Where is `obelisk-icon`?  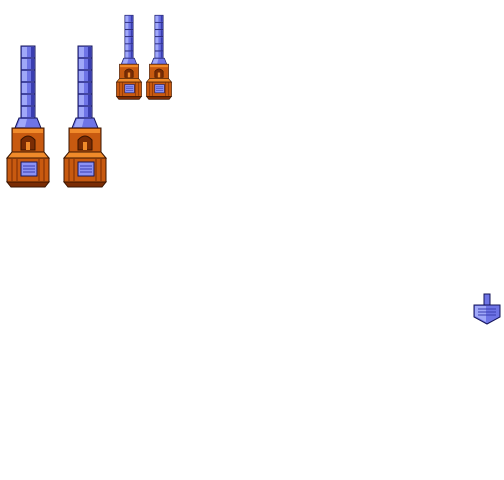
obelisk-icon is located at coordinates (487, 309).